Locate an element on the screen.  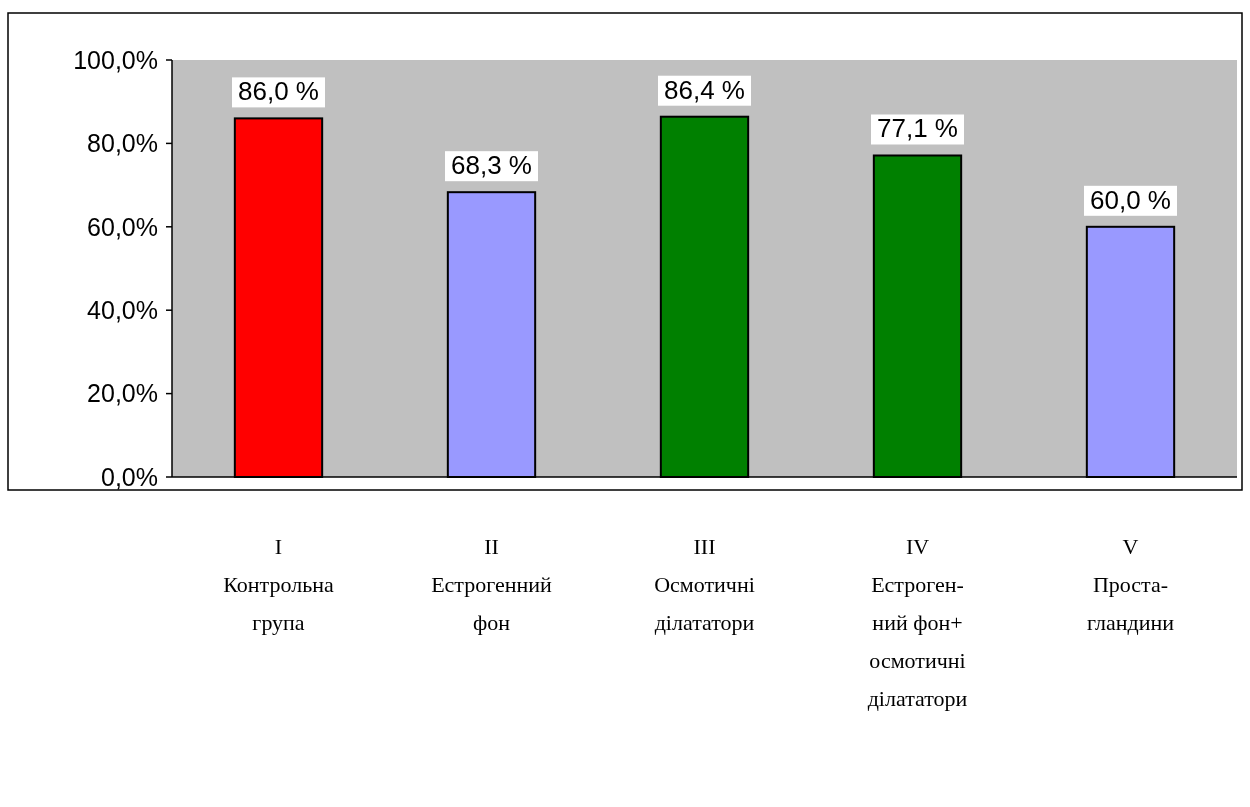
y-tick-label: 20,0% is located at coordinates (122, 393).